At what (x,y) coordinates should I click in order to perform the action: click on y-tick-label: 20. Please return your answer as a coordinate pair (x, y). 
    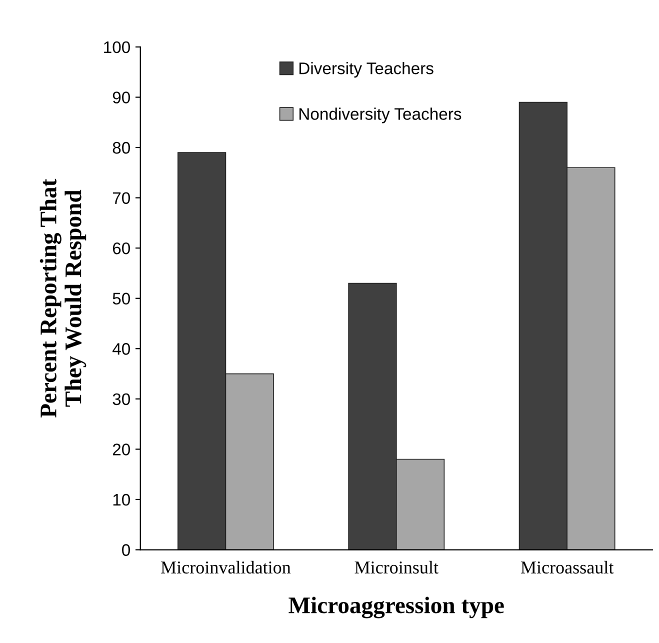
    Looking at the image, I should click on (121, 450).